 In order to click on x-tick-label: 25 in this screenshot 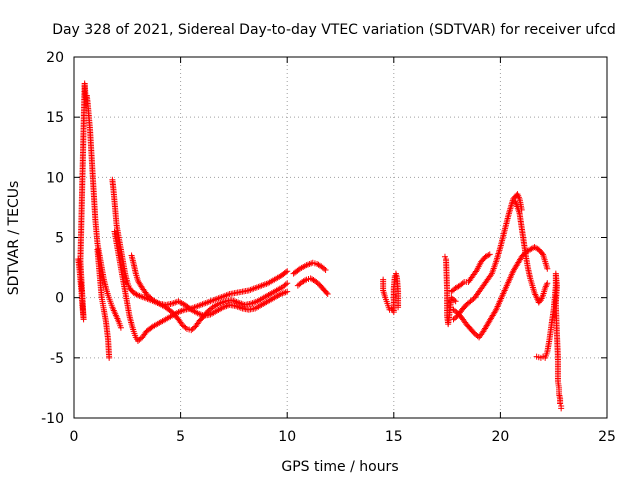, I will do `click(607, 437)`.